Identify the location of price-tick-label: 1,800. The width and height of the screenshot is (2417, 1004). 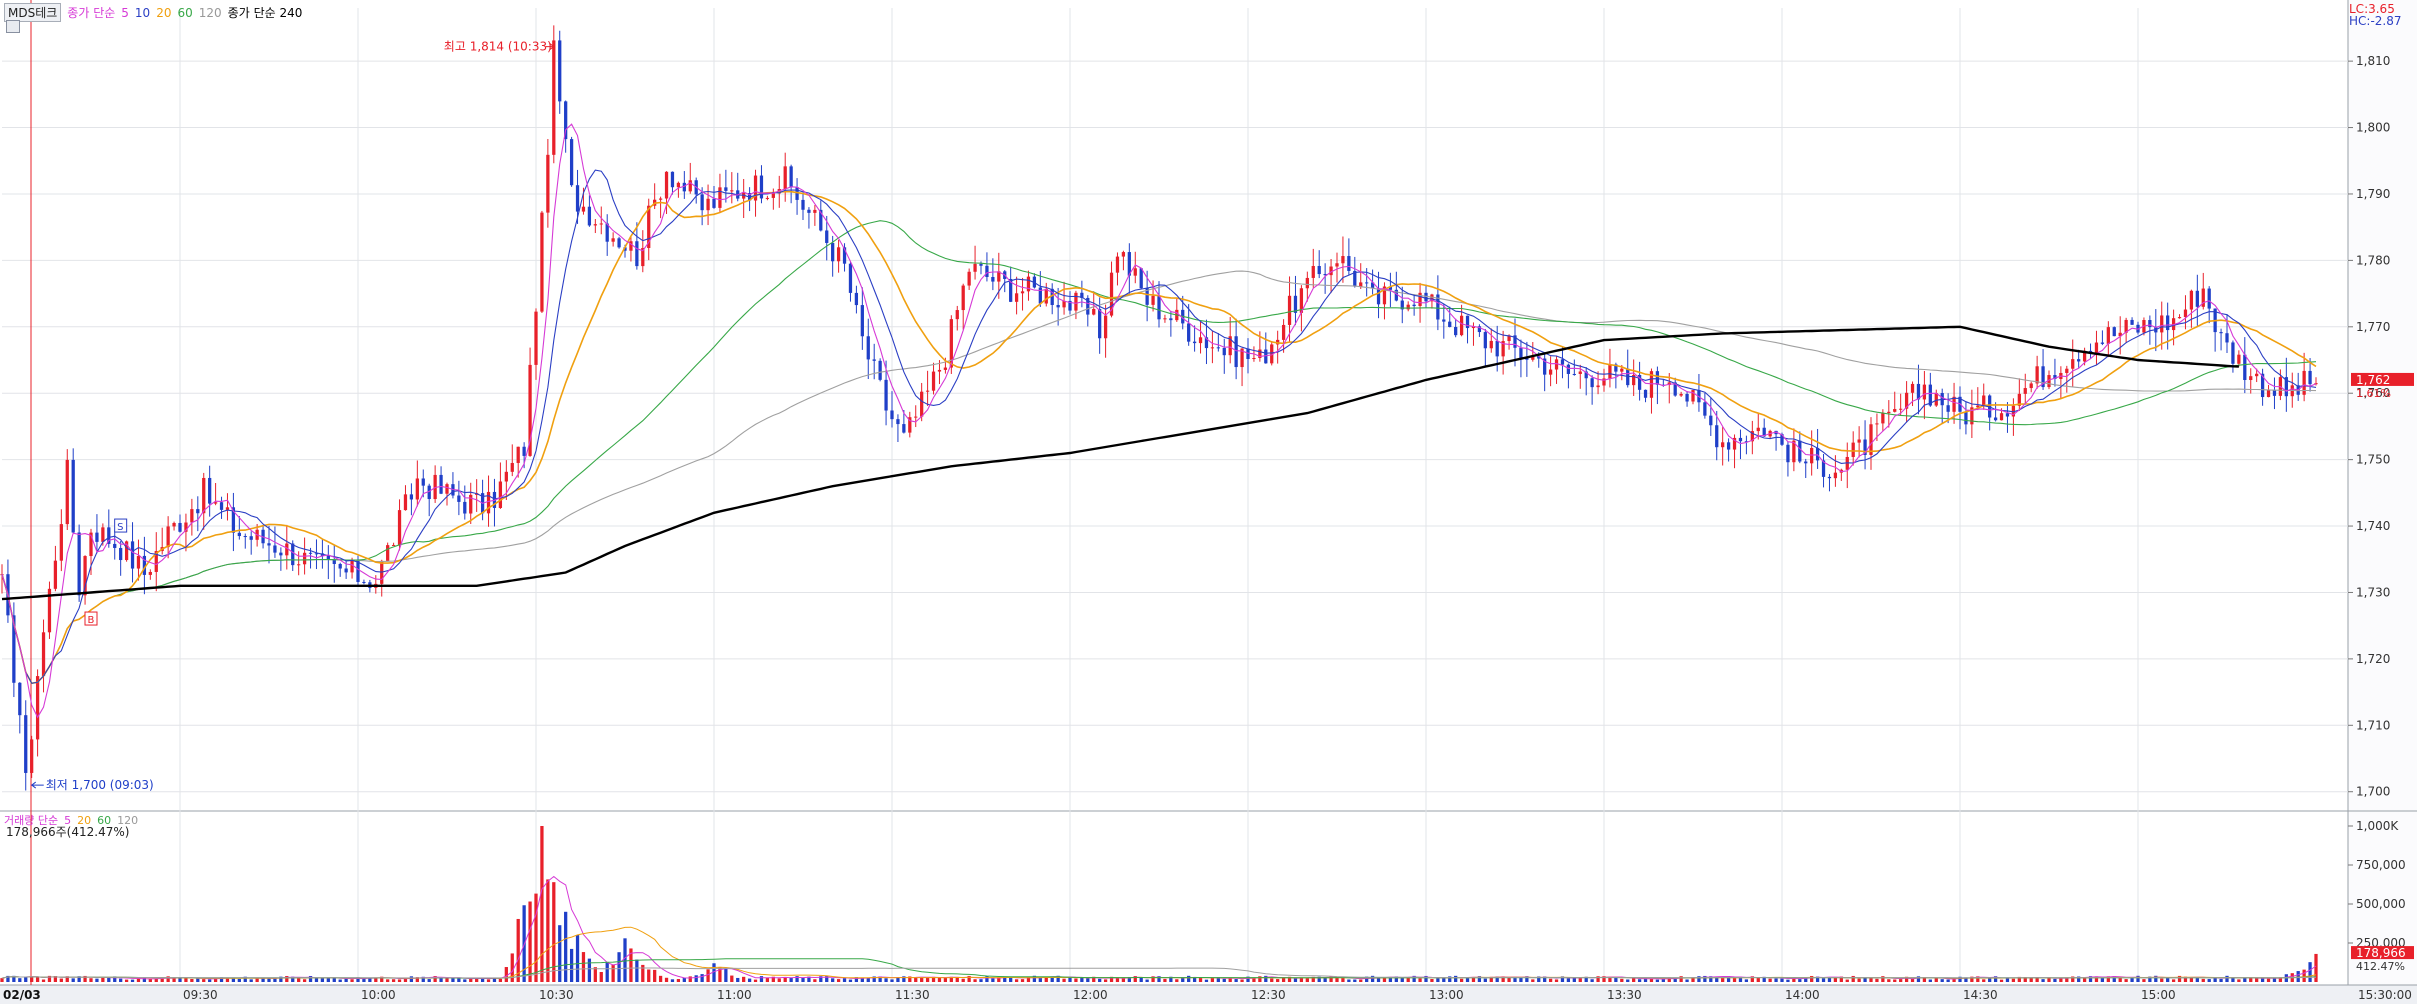
(2373, 128).